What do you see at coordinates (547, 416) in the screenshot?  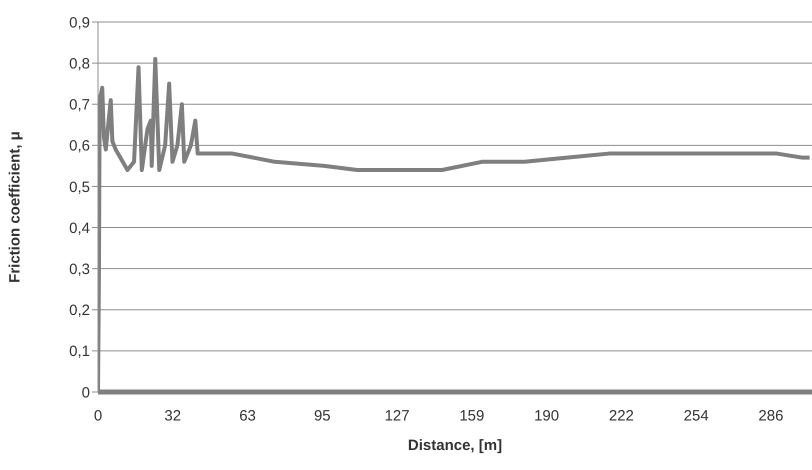 I see `x-tick-label: 190` at bounding box center [547, 416].